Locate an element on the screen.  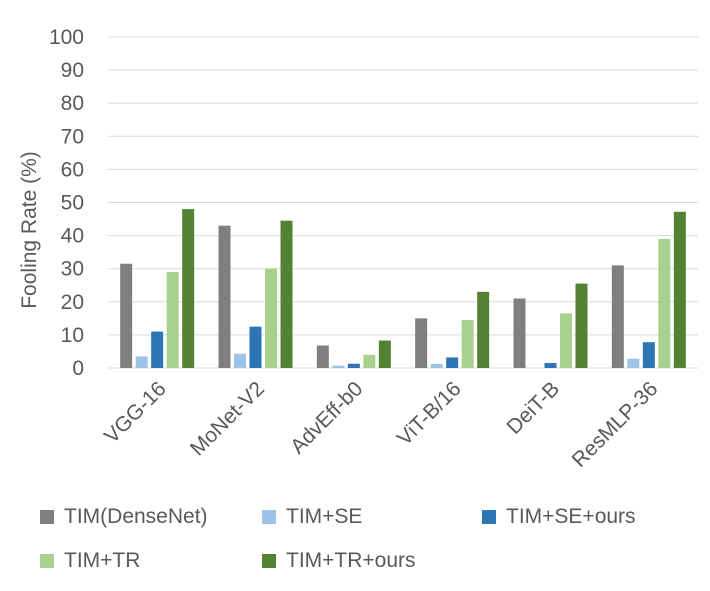
y-tick-label: 60 is located at coordinates (72, 169).